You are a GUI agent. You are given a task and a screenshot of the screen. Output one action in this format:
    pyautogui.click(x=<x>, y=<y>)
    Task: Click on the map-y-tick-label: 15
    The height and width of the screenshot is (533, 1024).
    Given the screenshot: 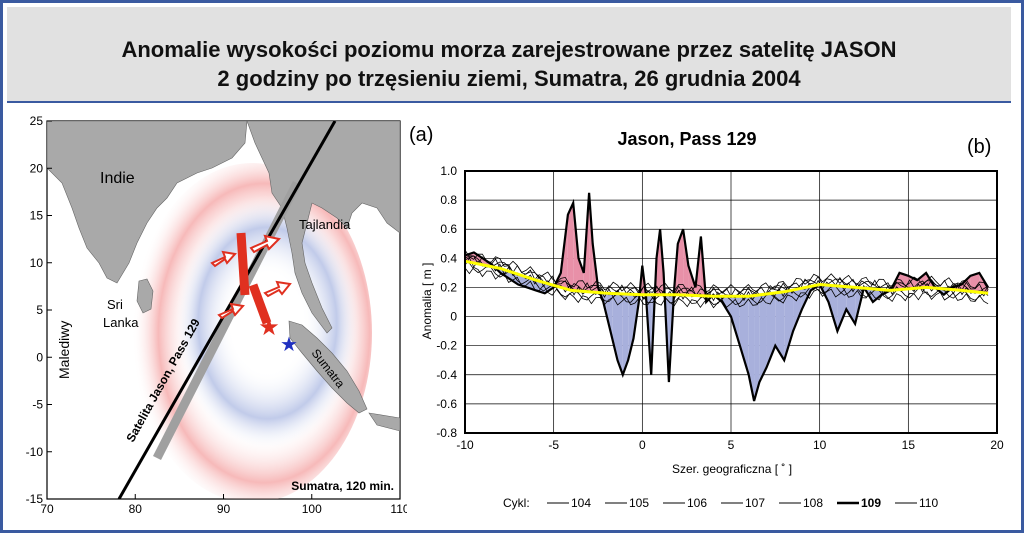 What is the action you would take?
    pyautogui.click(x=37, y=216)
    